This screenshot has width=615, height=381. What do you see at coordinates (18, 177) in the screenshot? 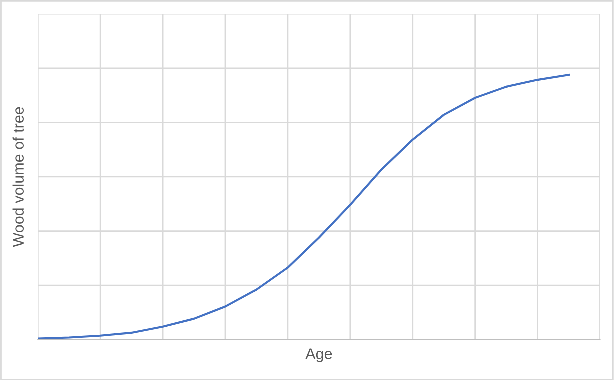
I see `y-axis-title: Wood volume of tree` at bounding box center [18, 177].